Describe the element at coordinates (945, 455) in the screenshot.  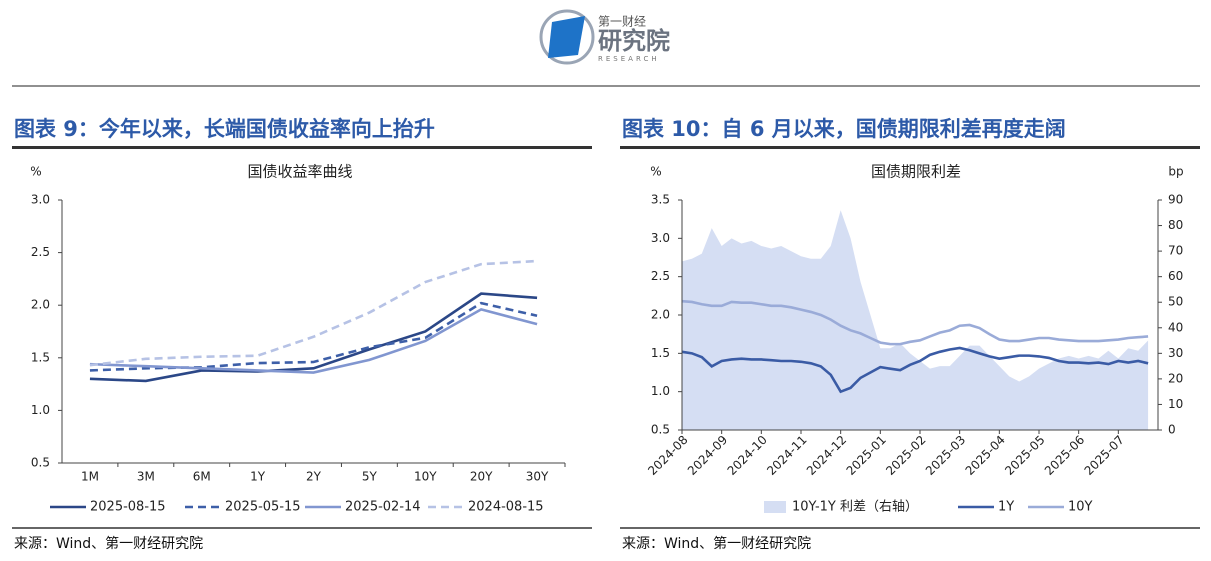
I see `x-tick-label: 2025-03` at that location.